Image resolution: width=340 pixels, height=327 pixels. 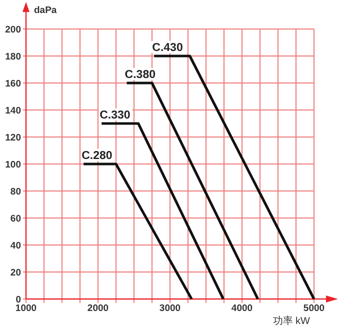 I want to click on y-tick-label: 80, so click(x=15, y=192).